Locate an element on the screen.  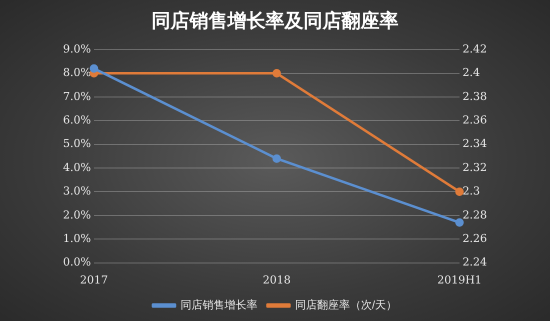
y-tick-label: 6.0% is located at coordinates (76, 120).